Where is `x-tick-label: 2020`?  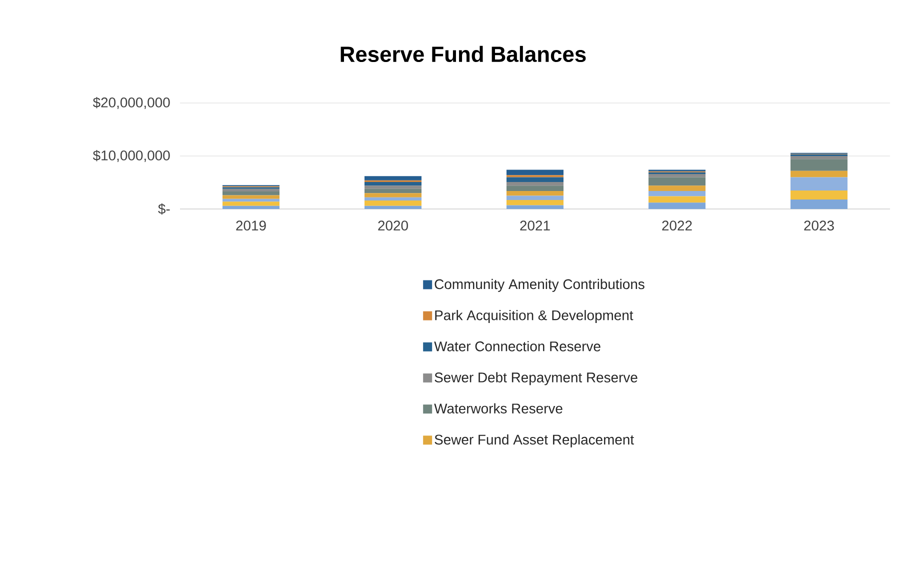 x-tick-label: 2020 is located at coordinates (393, 225).